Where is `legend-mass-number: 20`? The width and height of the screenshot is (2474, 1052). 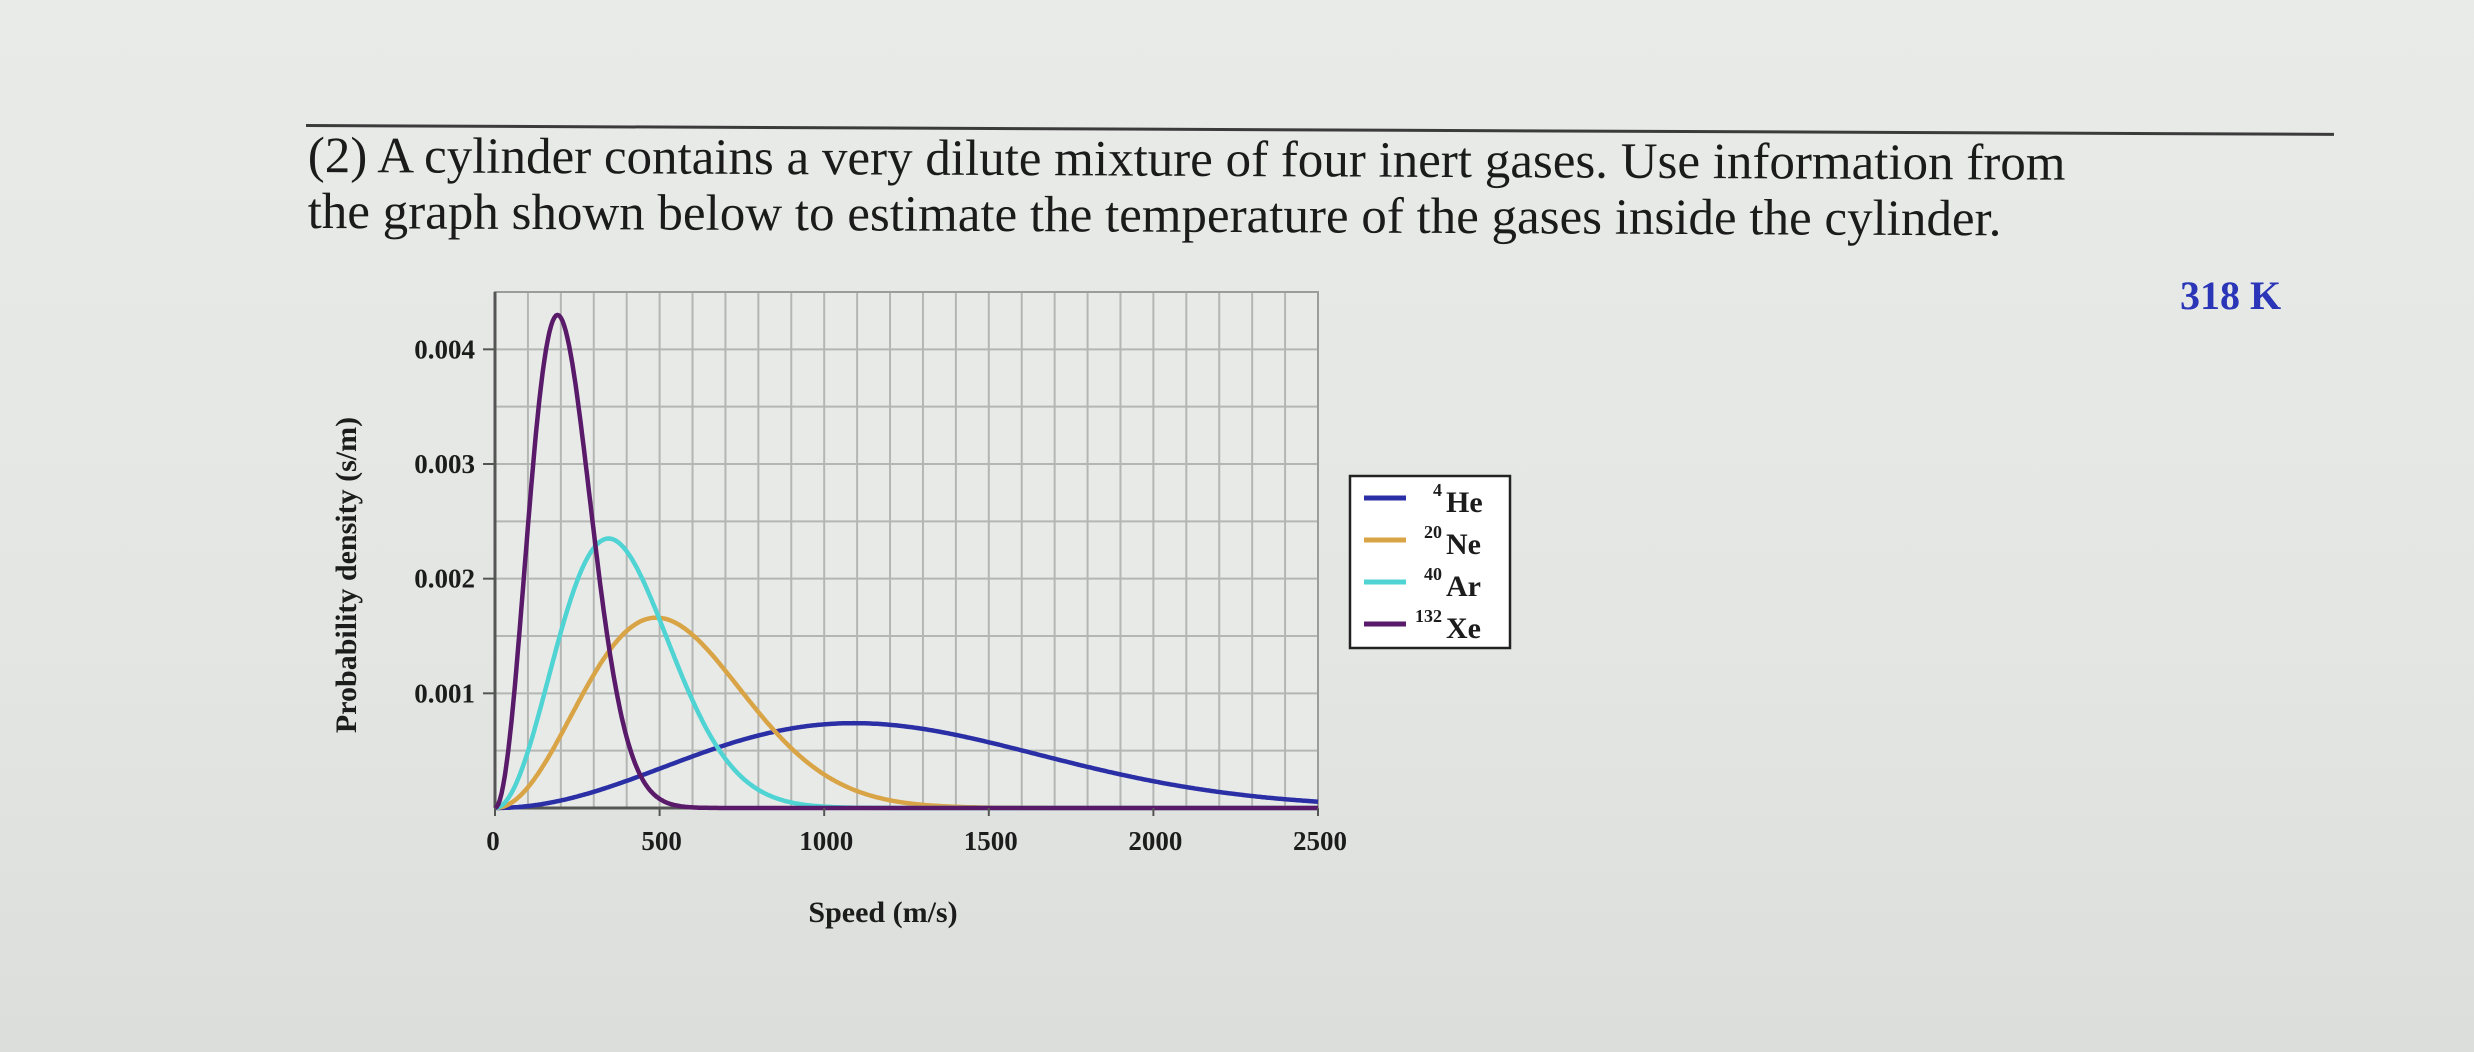
legend-mass-number: 20 is located at coordinates (1433, 532).